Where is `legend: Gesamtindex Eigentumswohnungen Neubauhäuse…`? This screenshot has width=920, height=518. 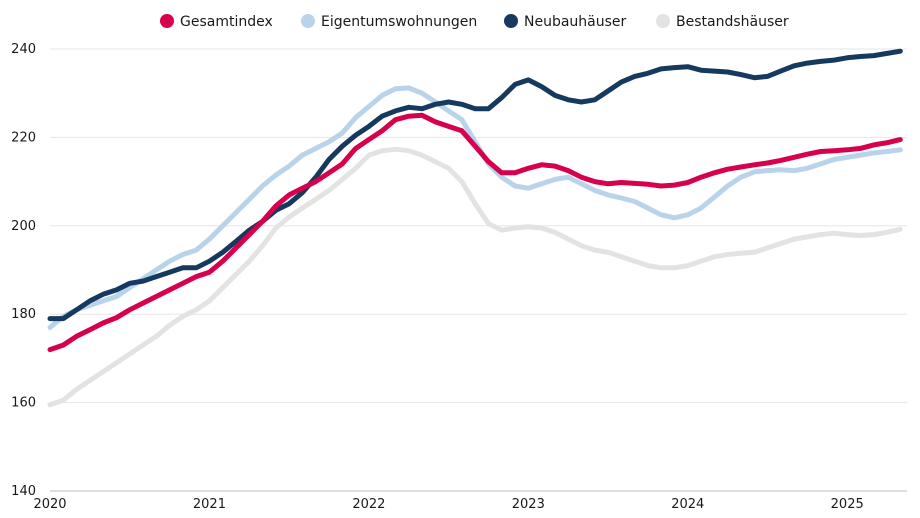
legend: Gesamtindex Eigentumswohnungen Neubauhäuse… is located at coordinates (474, 22).